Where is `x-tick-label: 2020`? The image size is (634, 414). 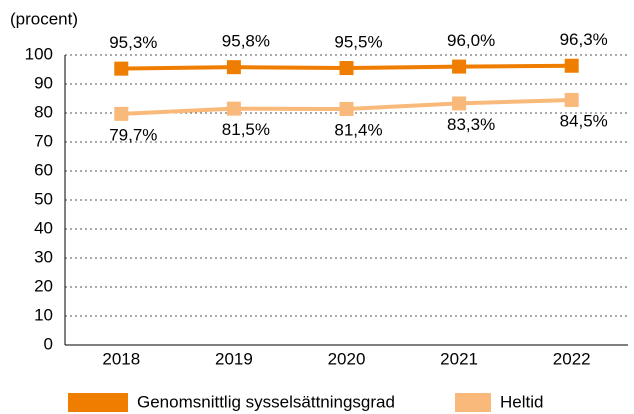 x-tick-label: 2020 is located at coordinates (347, 358).